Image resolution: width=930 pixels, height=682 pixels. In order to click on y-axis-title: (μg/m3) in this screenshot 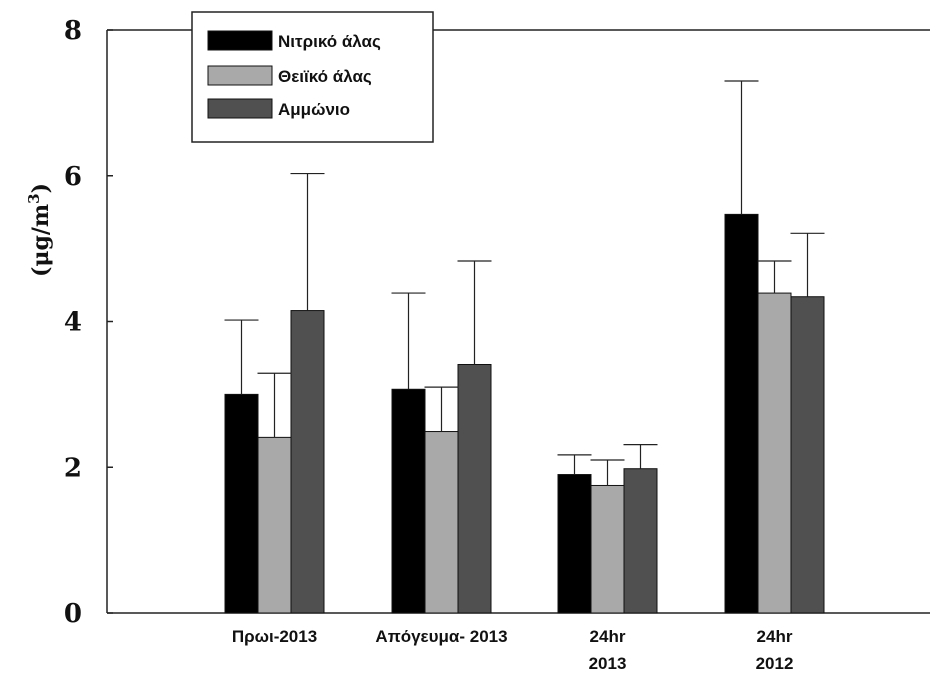, I will do `click(39, 230)`.